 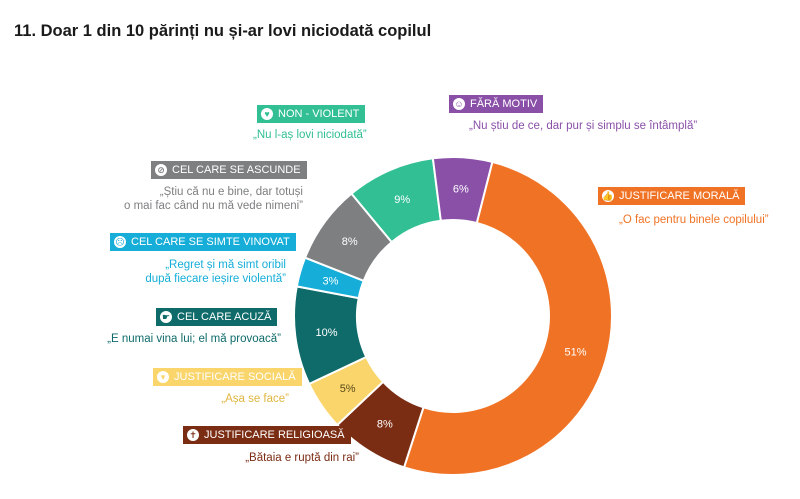 I want to click on legend-label-fara-motiv: FĂRĂ MOTIV, so click(x=504, y=104).